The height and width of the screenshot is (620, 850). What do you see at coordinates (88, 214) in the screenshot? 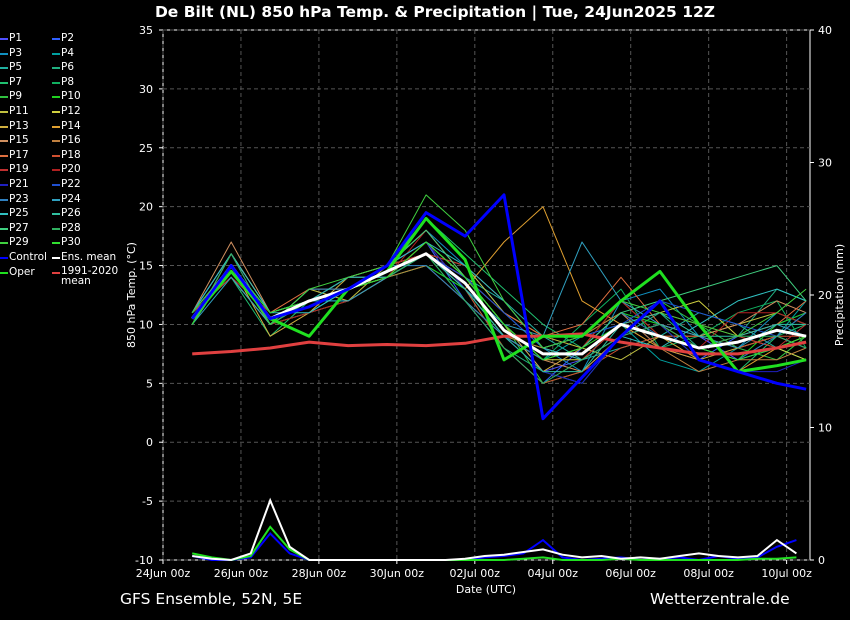
I see `legend-item: P26` at bounding box center [88, 214].